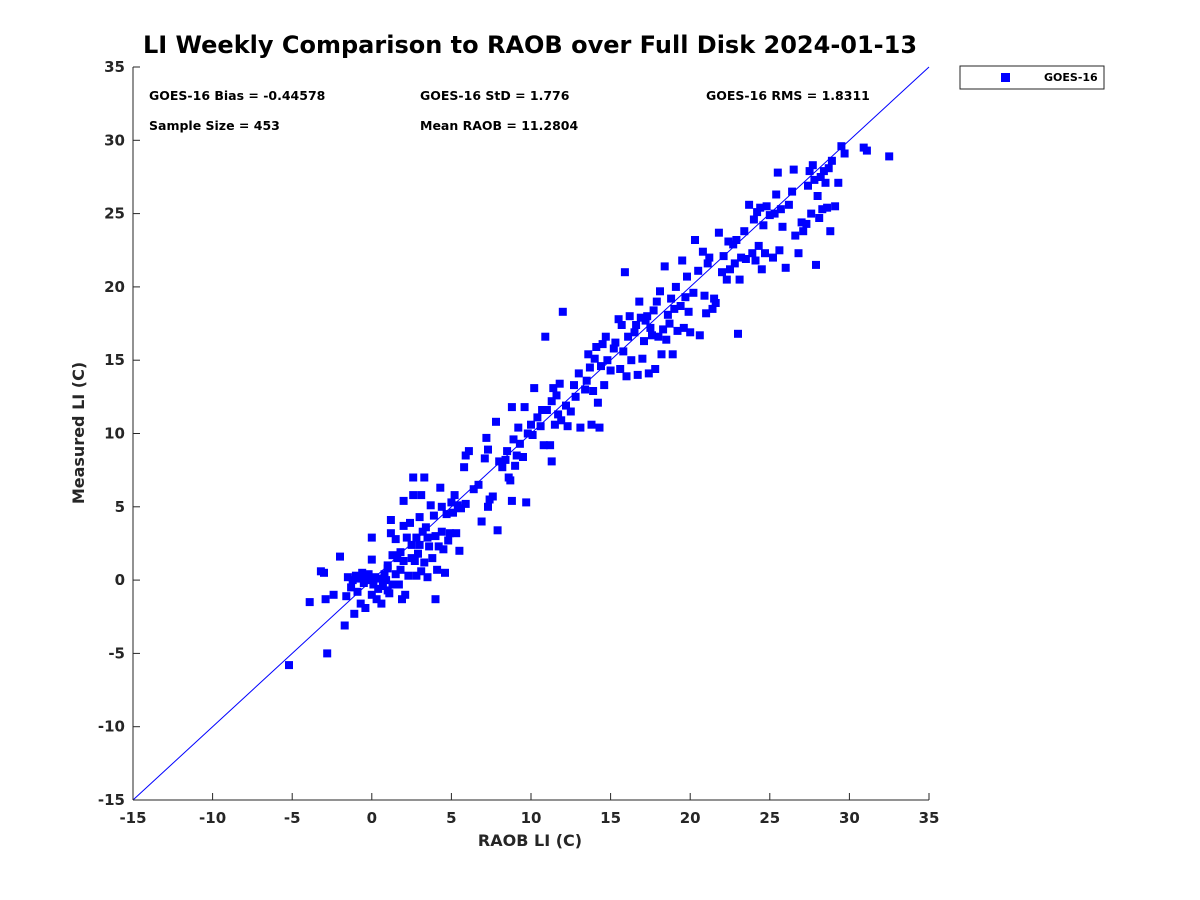 This screenshot has width=1200, height=900. Describe the element at coordinates (292, 818) in the screenshot. I see `x-tick-label: -5` at that location.